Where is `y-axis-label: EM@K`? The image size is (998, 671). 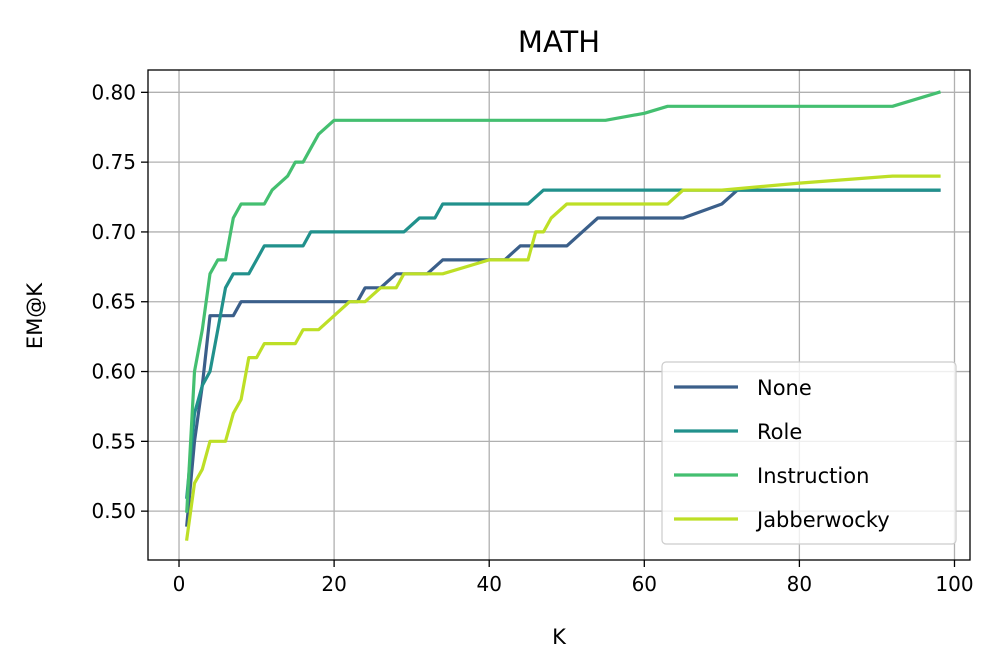
y-axis-label: EM@K is located at coordinates (35, 315).